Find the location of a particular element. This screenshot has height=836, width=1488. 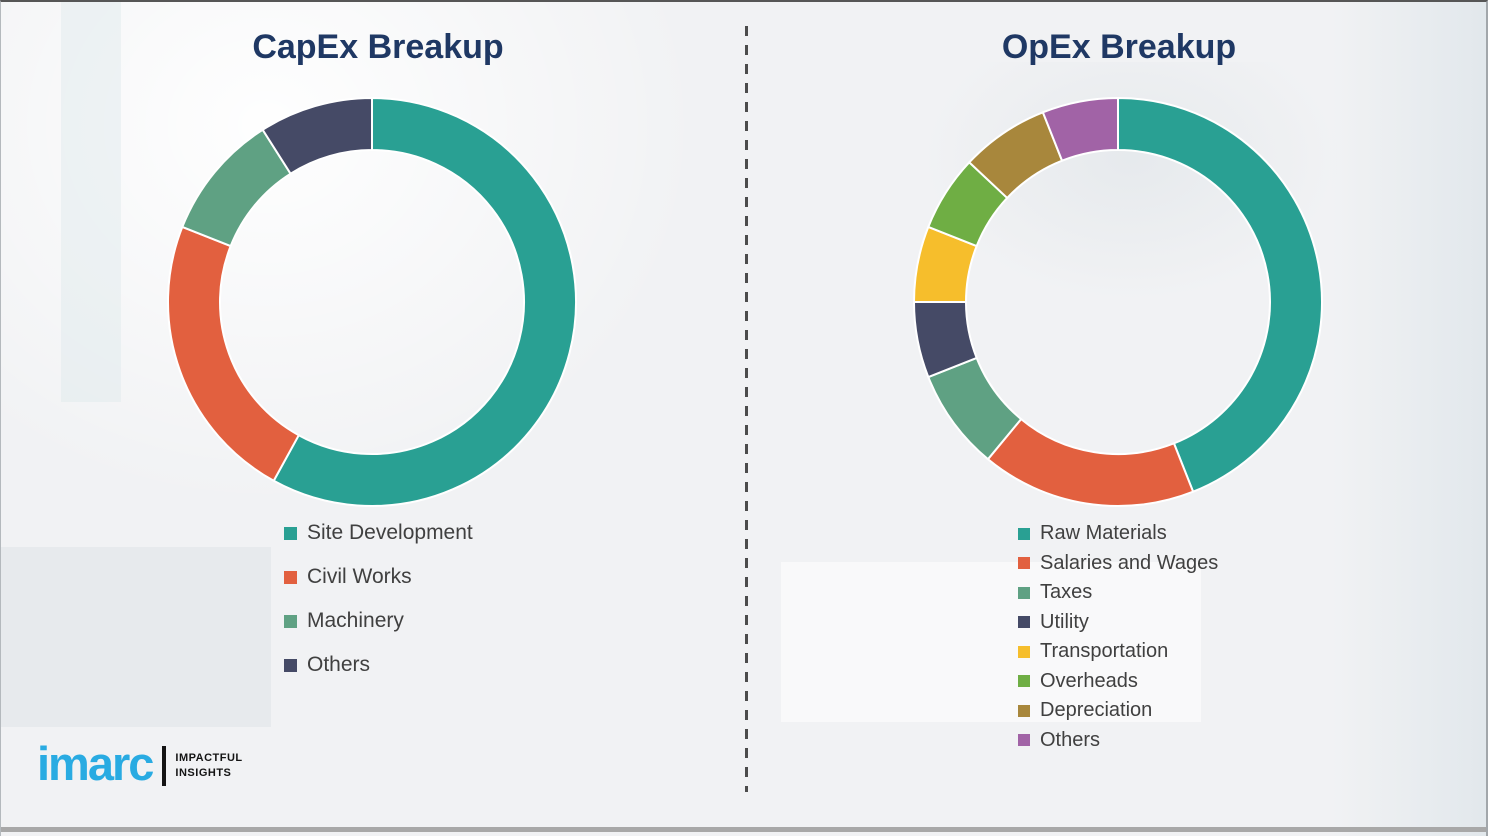

imarc-logo-wordmark: imarc is located at coordinates (95, 763).